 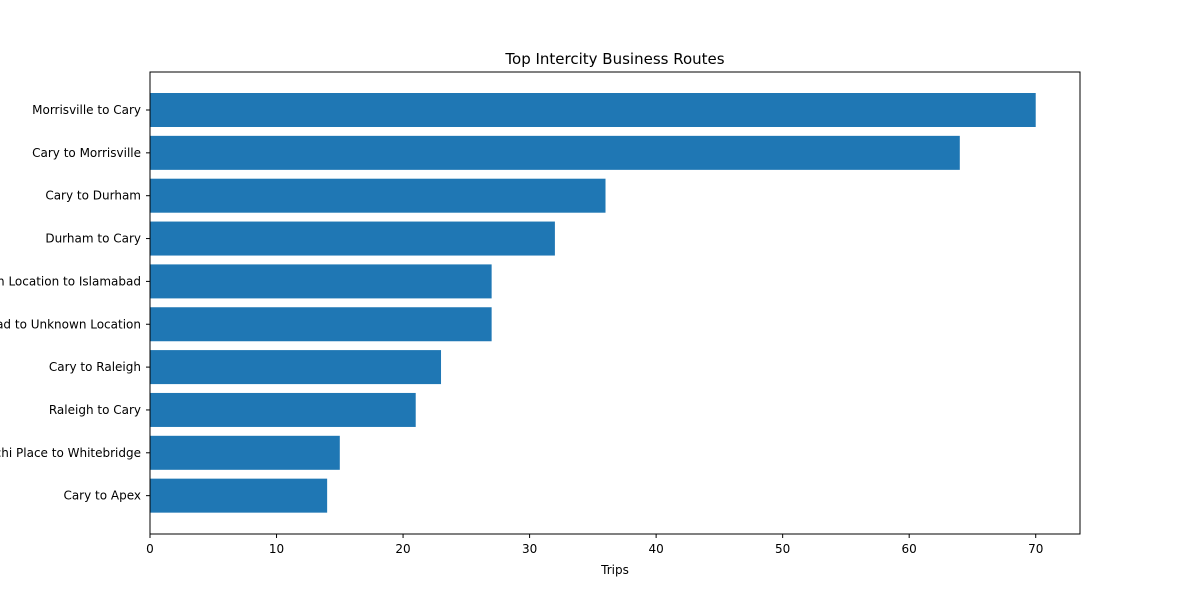 I want to click on x-tick-label-2: 10, so click(x=276, y=549).